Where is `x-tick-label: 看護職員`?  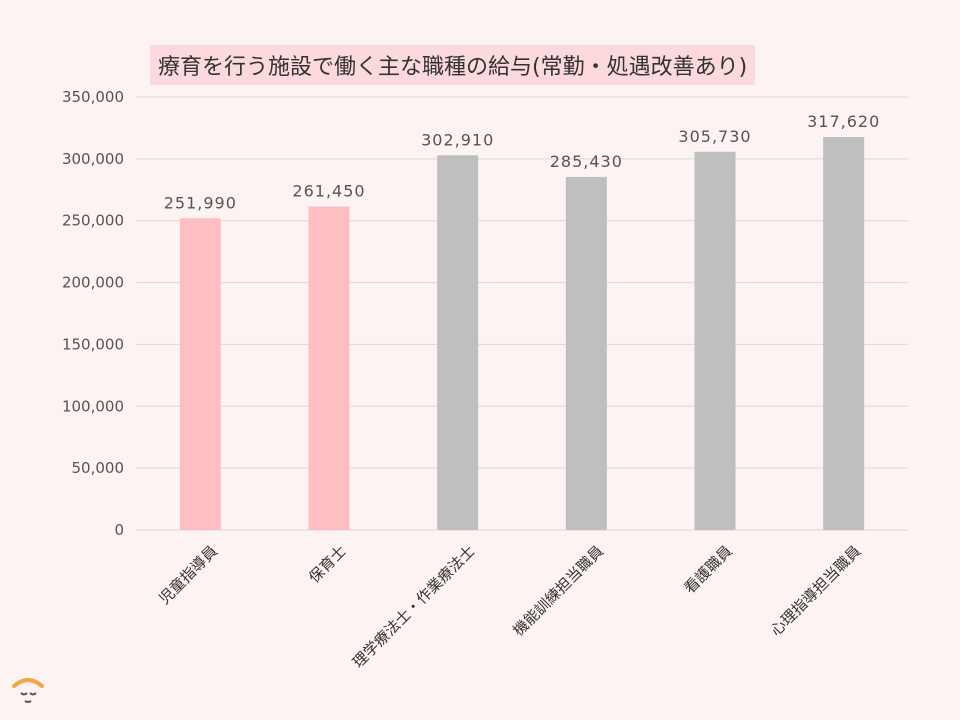
x-tick-label: 看護職員 is located at coordinates (708, 569).